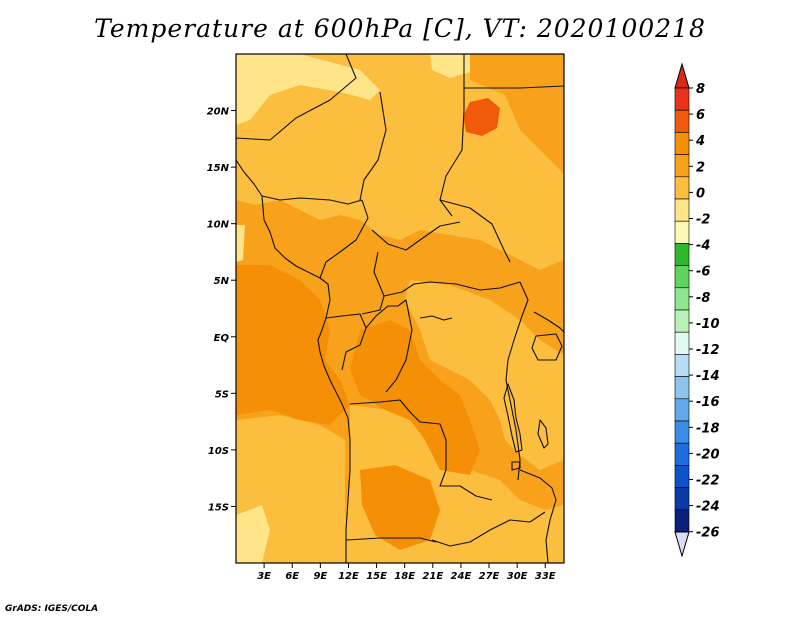 Image resolution: width=800 pixels, height=618 pixels. What do you see at coordinates (700, 89) in the screenshot?
I see `colorbar-label: 8` at bounding box center [700, 89].